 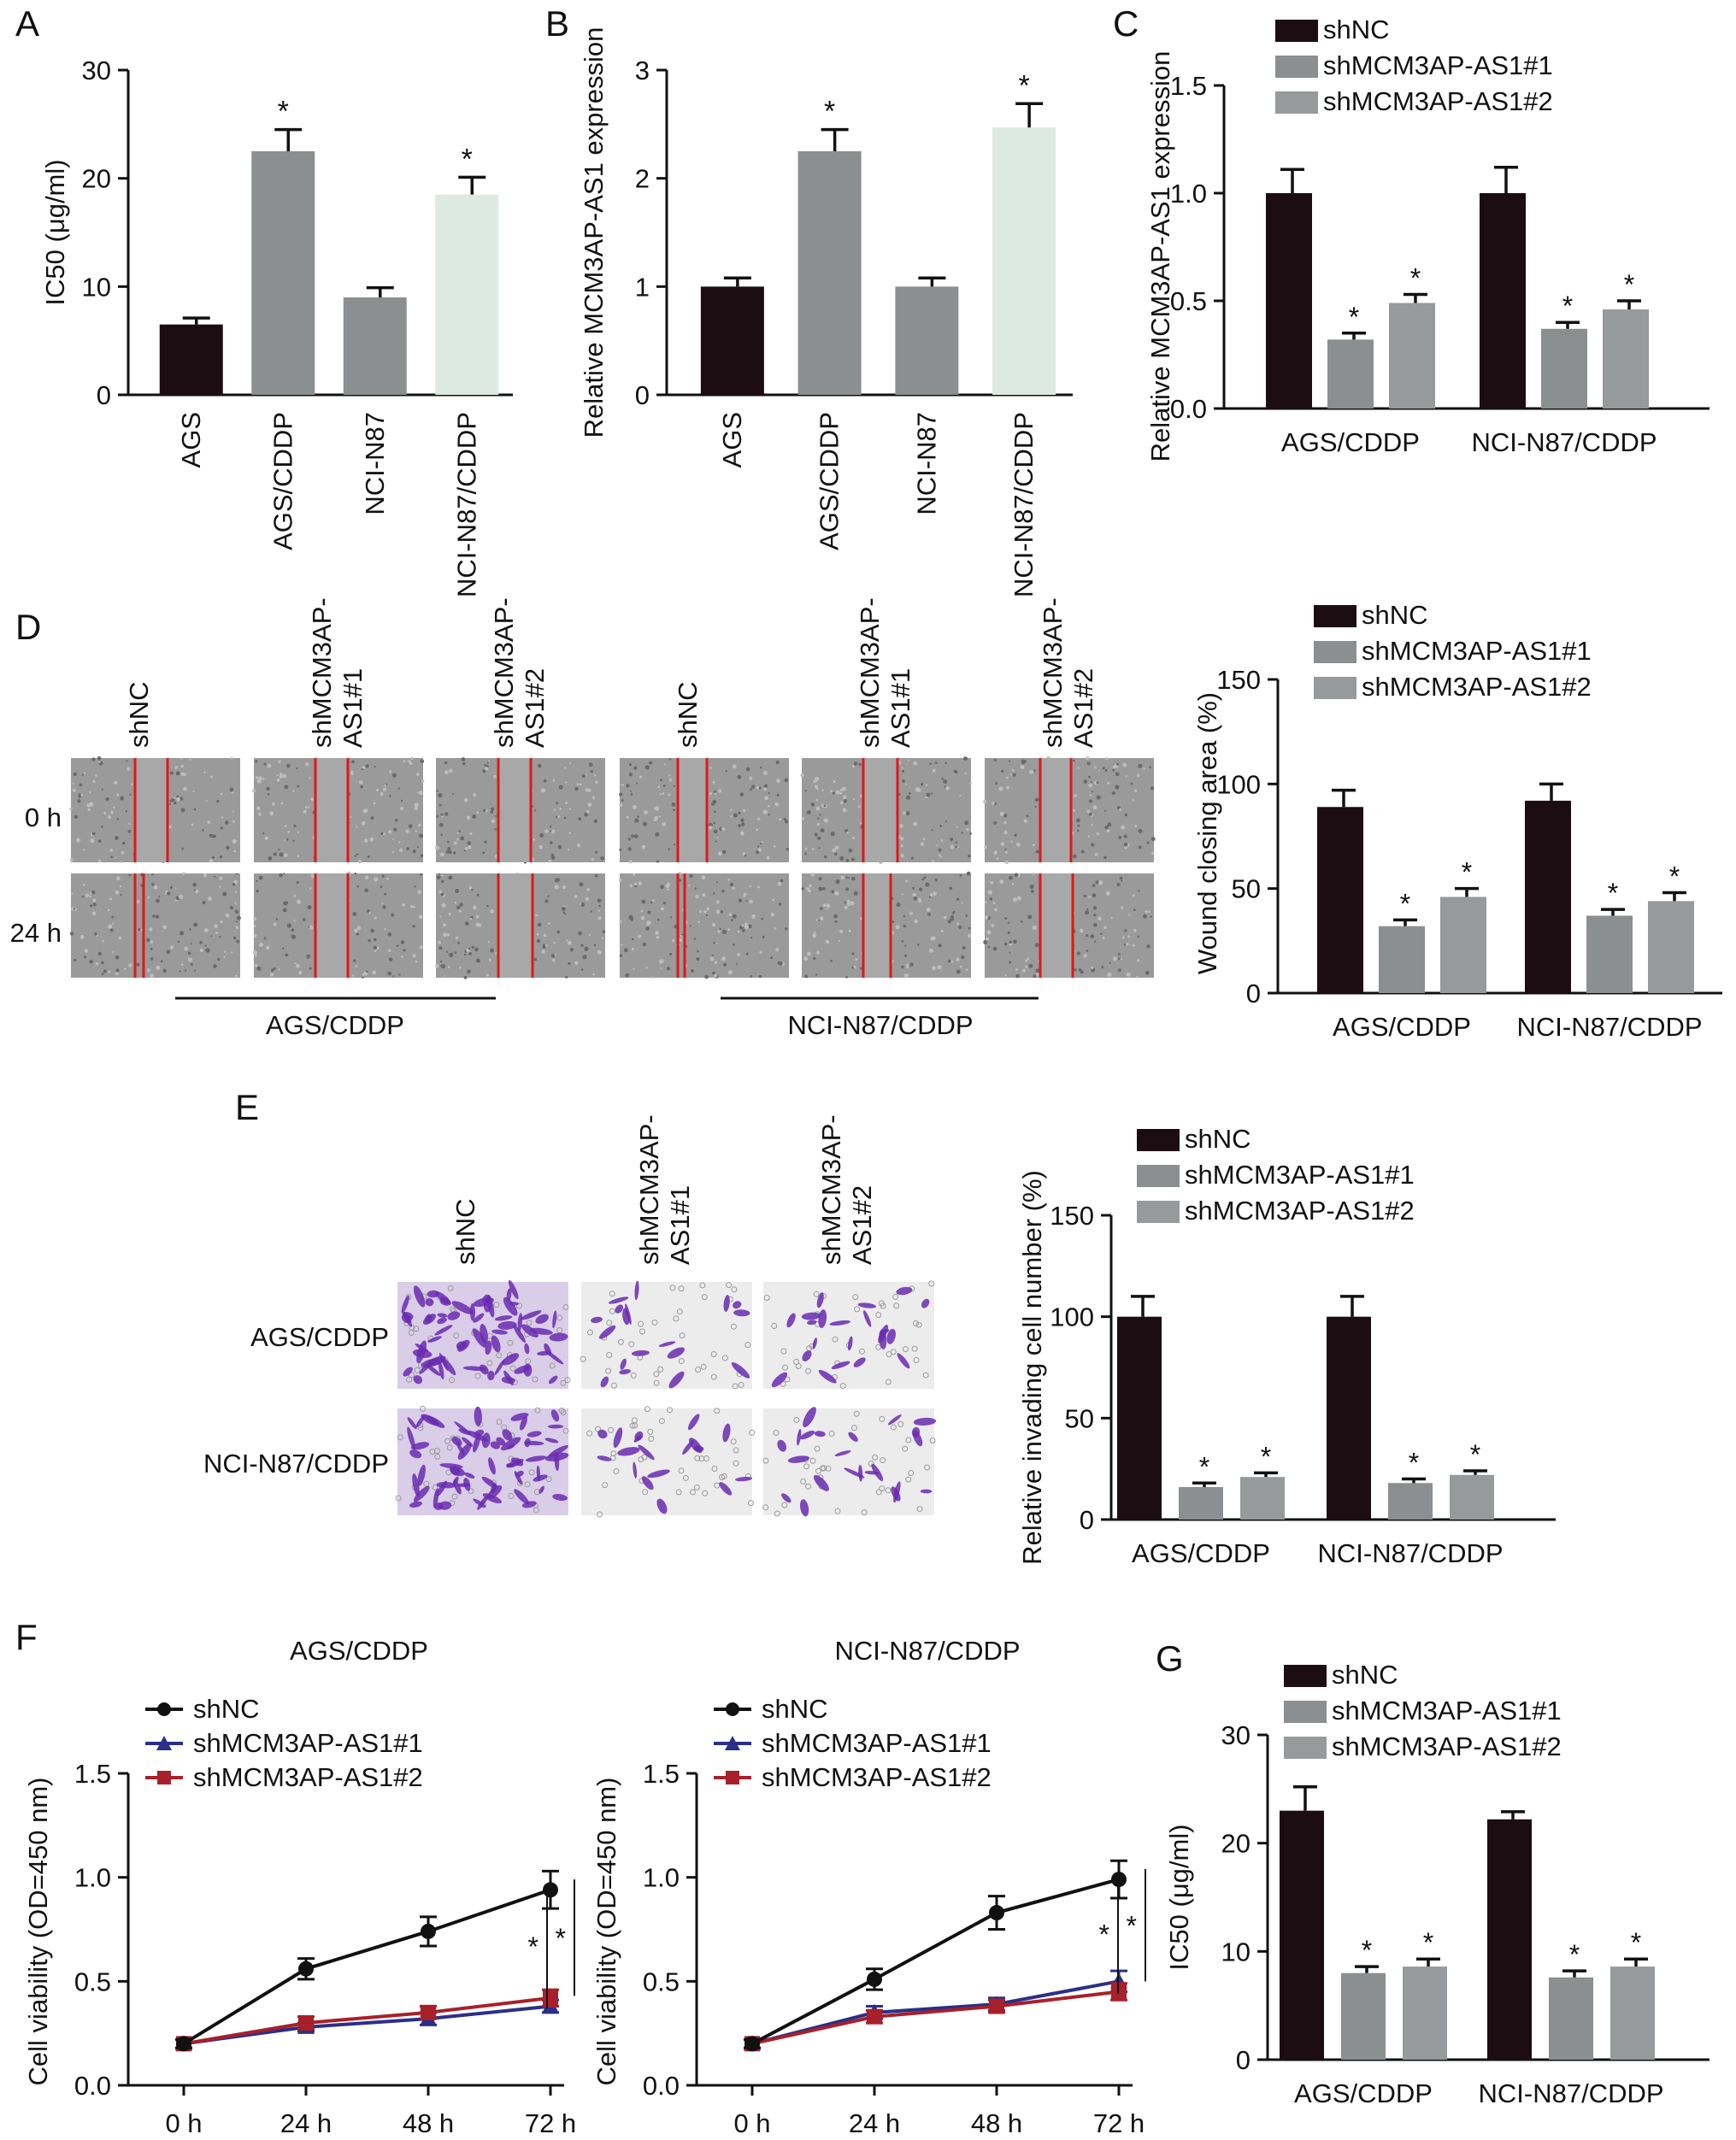 What do you see at coordinates (661, 1878) in the screenshot?
I see `y-tick-label: 1.0` at bounding box center [661, 1878].